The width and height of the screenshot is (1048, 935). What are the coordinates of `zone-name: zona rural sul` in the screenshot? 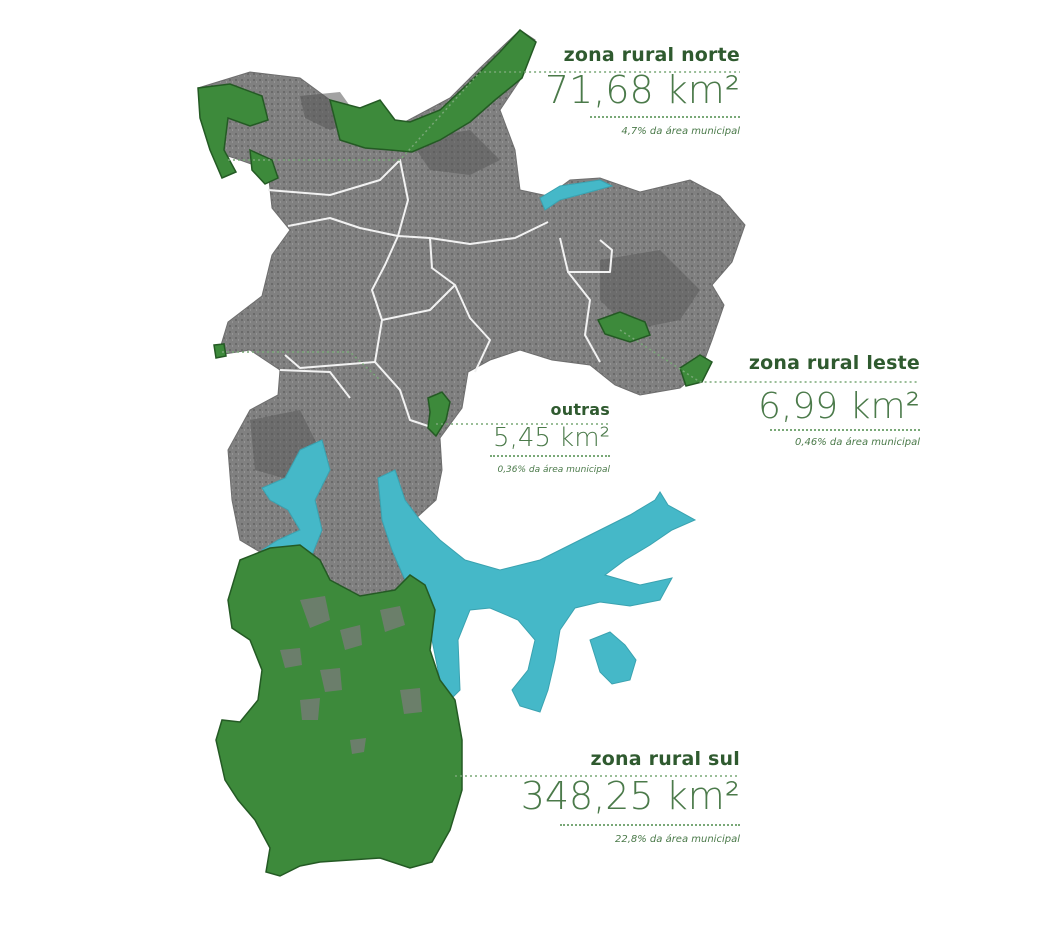 It's located at (665, 759).